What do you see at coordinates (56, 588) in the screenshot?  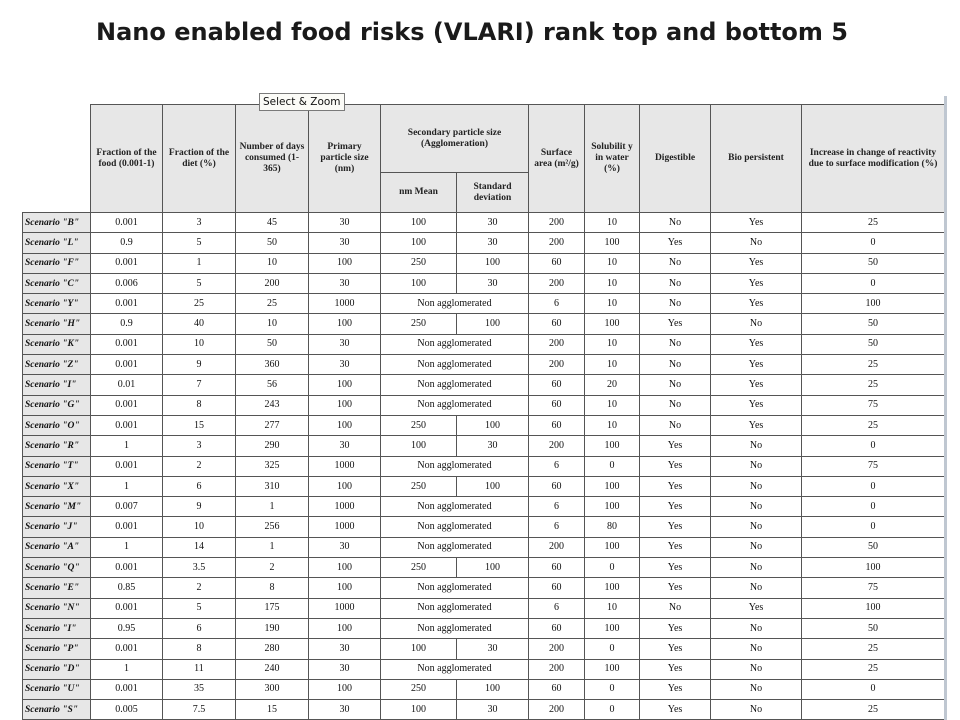 I see `scenario-label: Scenario "E"` at bounding box center [56, 588].